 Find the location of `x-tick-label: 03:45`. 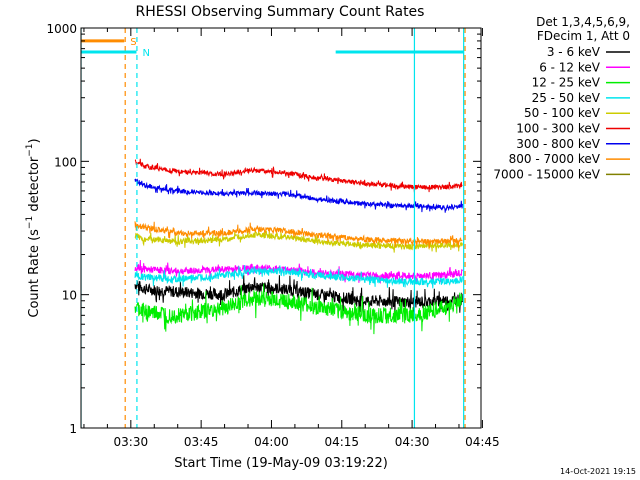

x-tick-label: 03:45 is located at coordinates (201, 442).